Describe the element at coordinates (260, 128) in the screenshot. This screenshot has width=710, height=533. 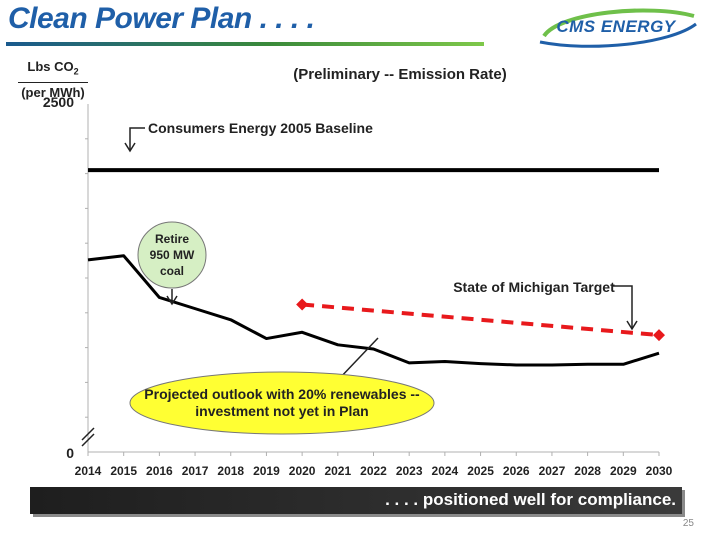
I see `baseline-annotation-label: Consumers Energy 2005 Baseline` at that location.